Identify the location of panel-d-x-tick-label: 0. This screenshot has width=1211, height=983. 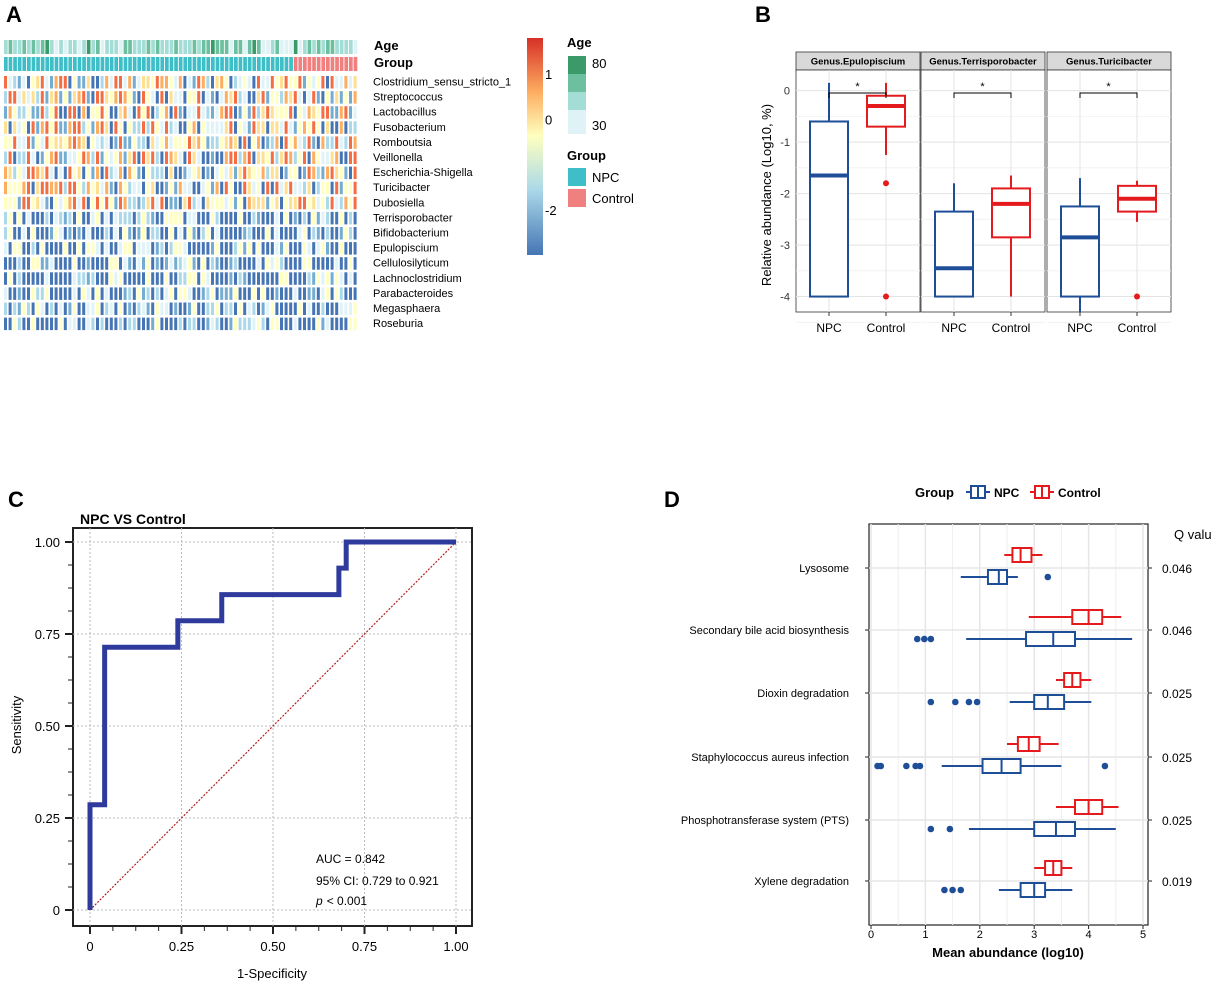
(871, 935).